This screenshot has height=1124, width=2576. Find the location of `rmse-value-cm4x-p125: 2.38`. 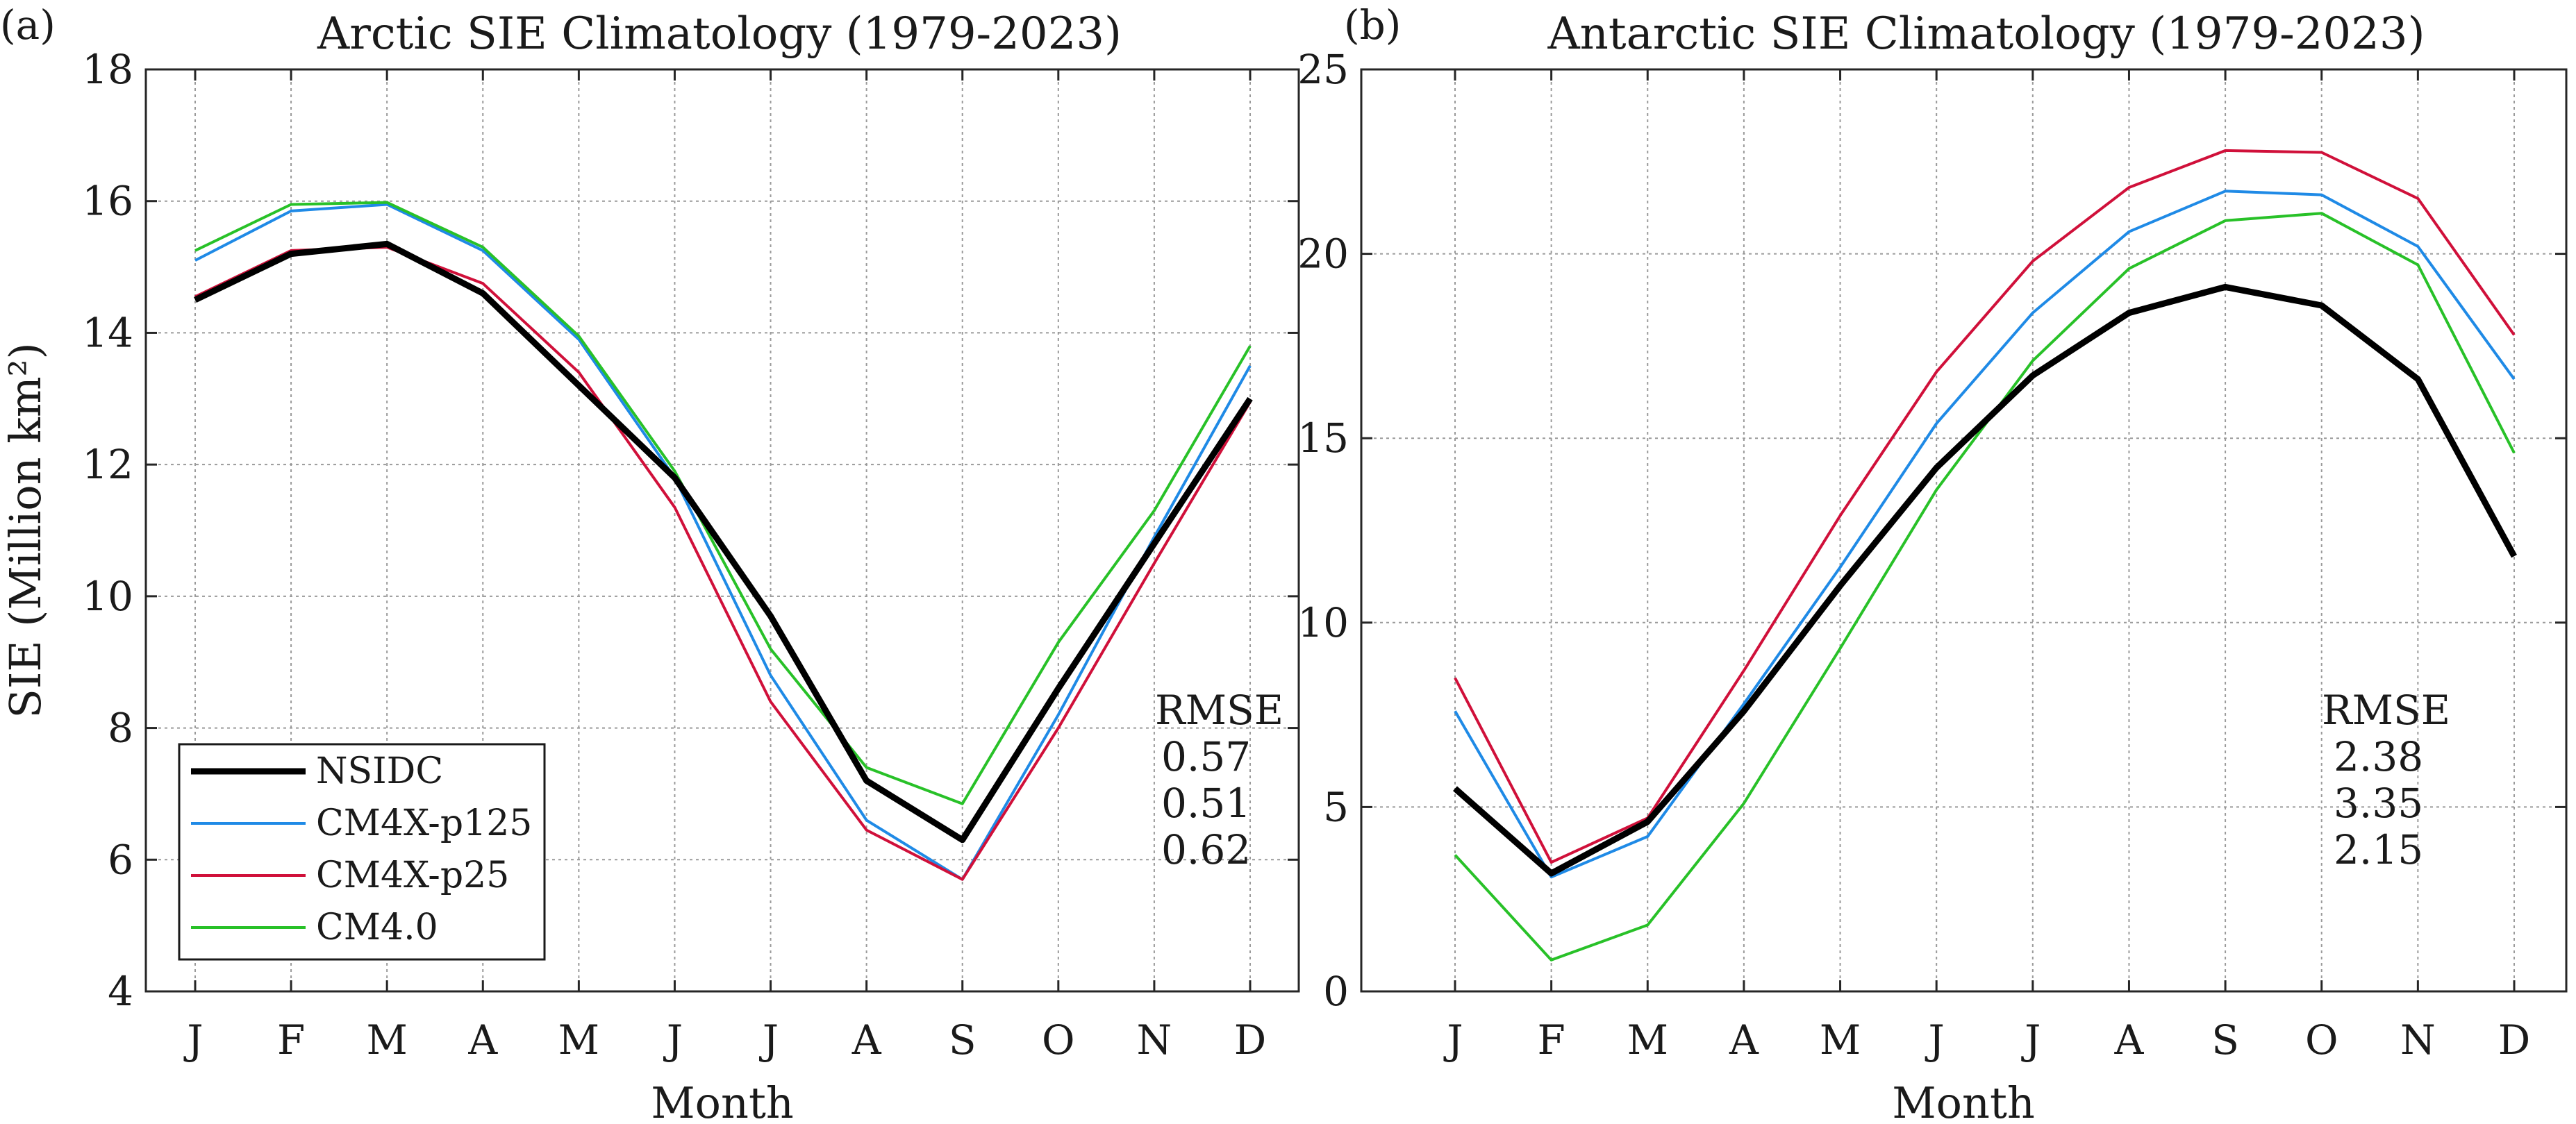

rmse-value-cm4x-p125: 2.38 is located at coordinates (2378, 756).